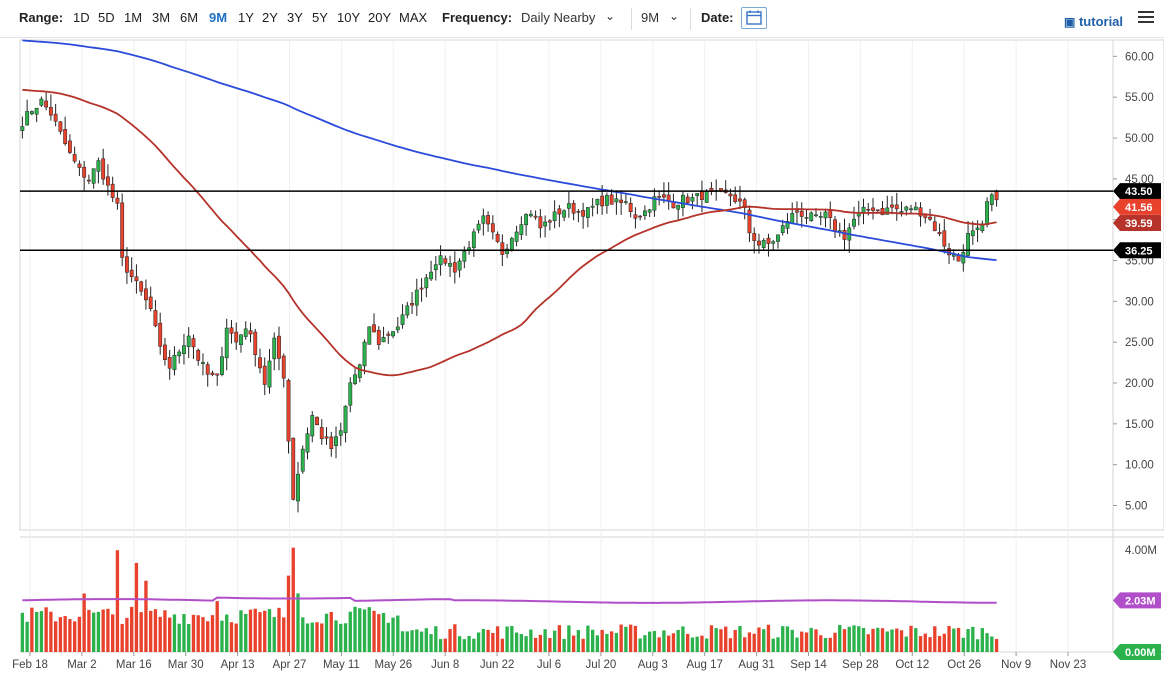  What do you see at coordinates (161, 17) in the screenshot?
I see `range-3m: 3M` at bounding box center [161, 17].